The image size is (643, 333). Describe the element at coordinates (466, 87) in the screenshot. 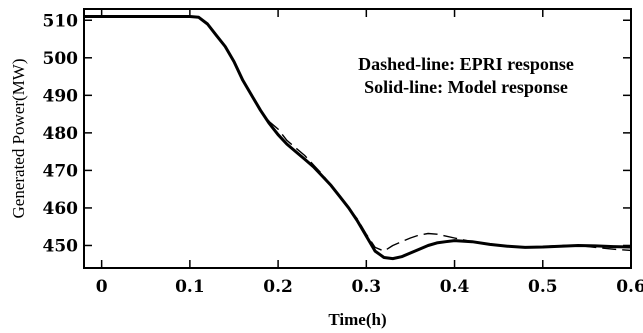

I see `annotation-solid-line: Solid-line: Model response` at that location.